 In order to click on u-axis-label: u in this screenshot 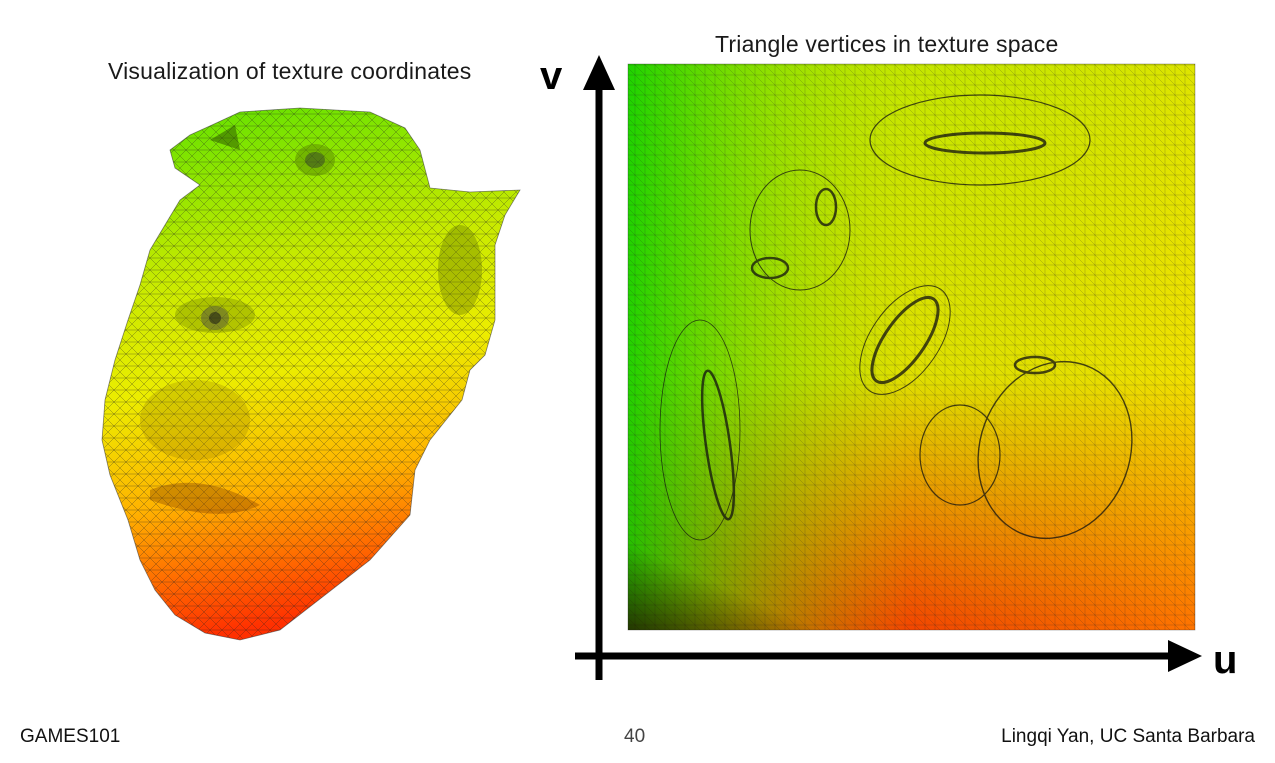, I will do `click(1225, 660)`.